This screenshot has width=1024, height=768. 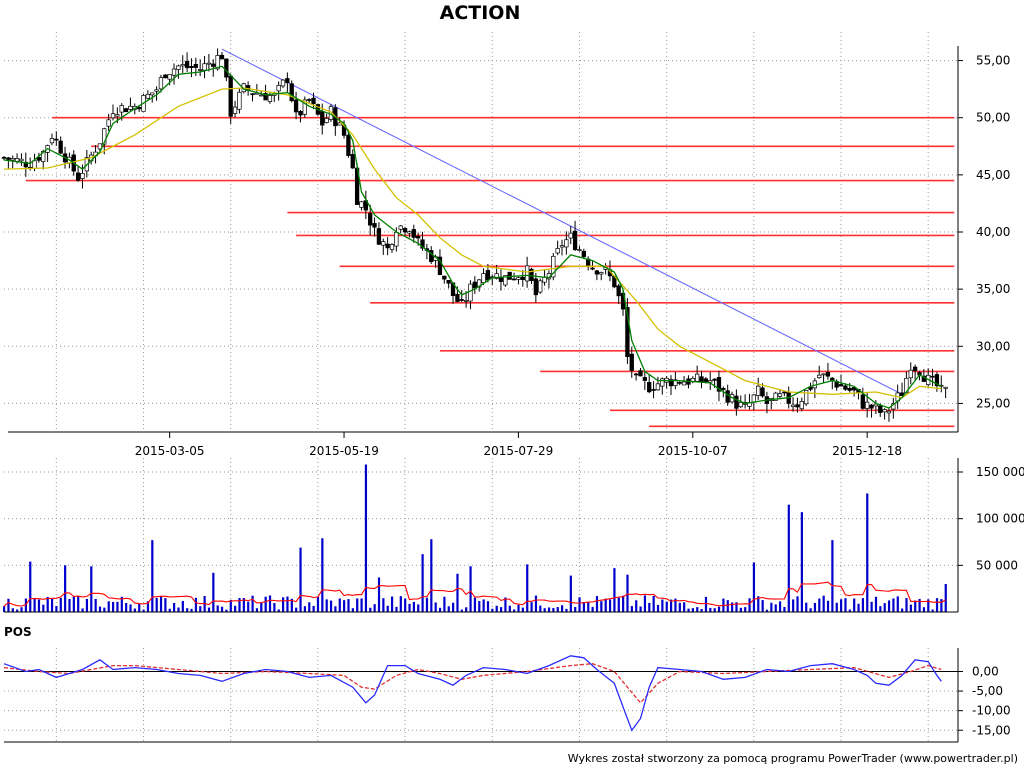 What do you see at coordinates (991, 730) in the screenshot?
I see `osc-y-tick-label: -15,00` at bounding box center [991, 730].